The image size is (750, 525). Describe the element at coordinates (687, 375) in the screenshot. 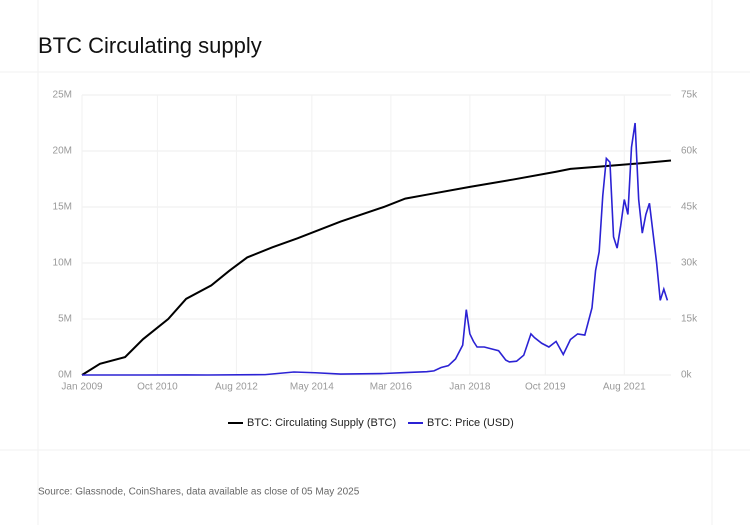

I see `y2-tick-label: 0k` at that location.